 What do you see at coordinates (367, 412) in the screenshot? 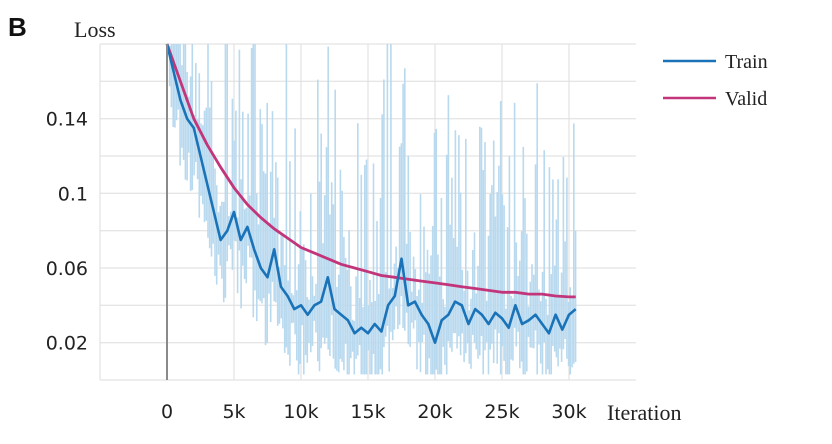
I see `x-tick-label-3: 15k` at bounding box center [367, 412].